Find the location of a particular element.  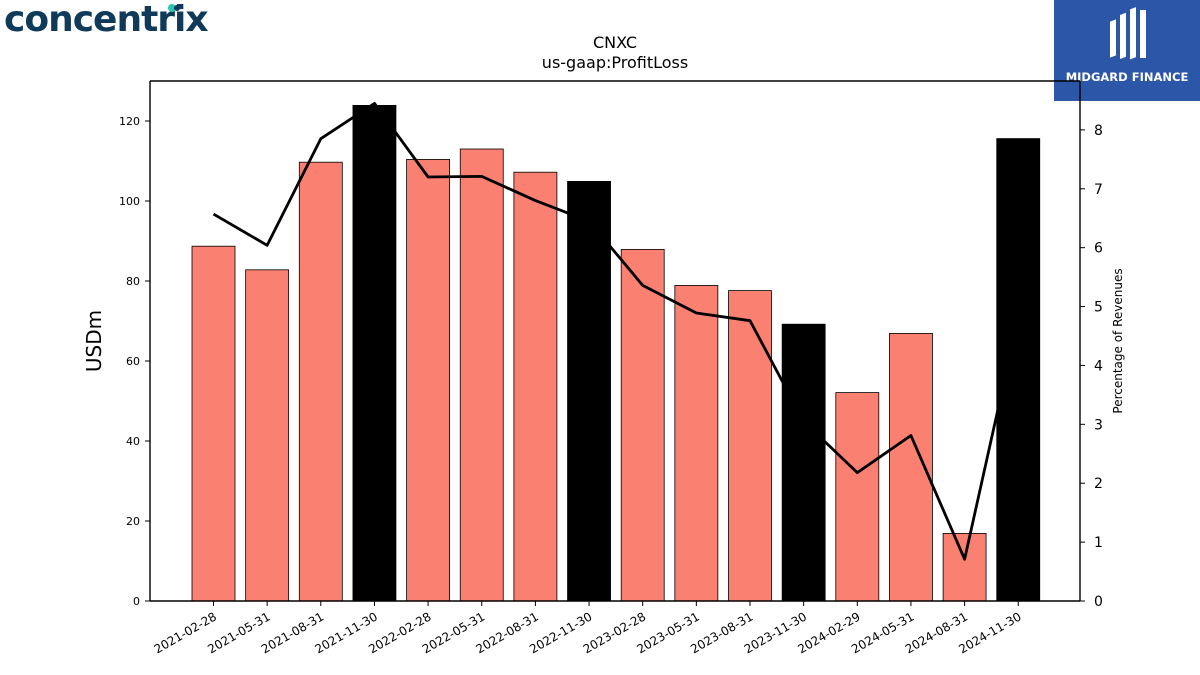

chart-title: CNXC is located at coordinates (615, 42).